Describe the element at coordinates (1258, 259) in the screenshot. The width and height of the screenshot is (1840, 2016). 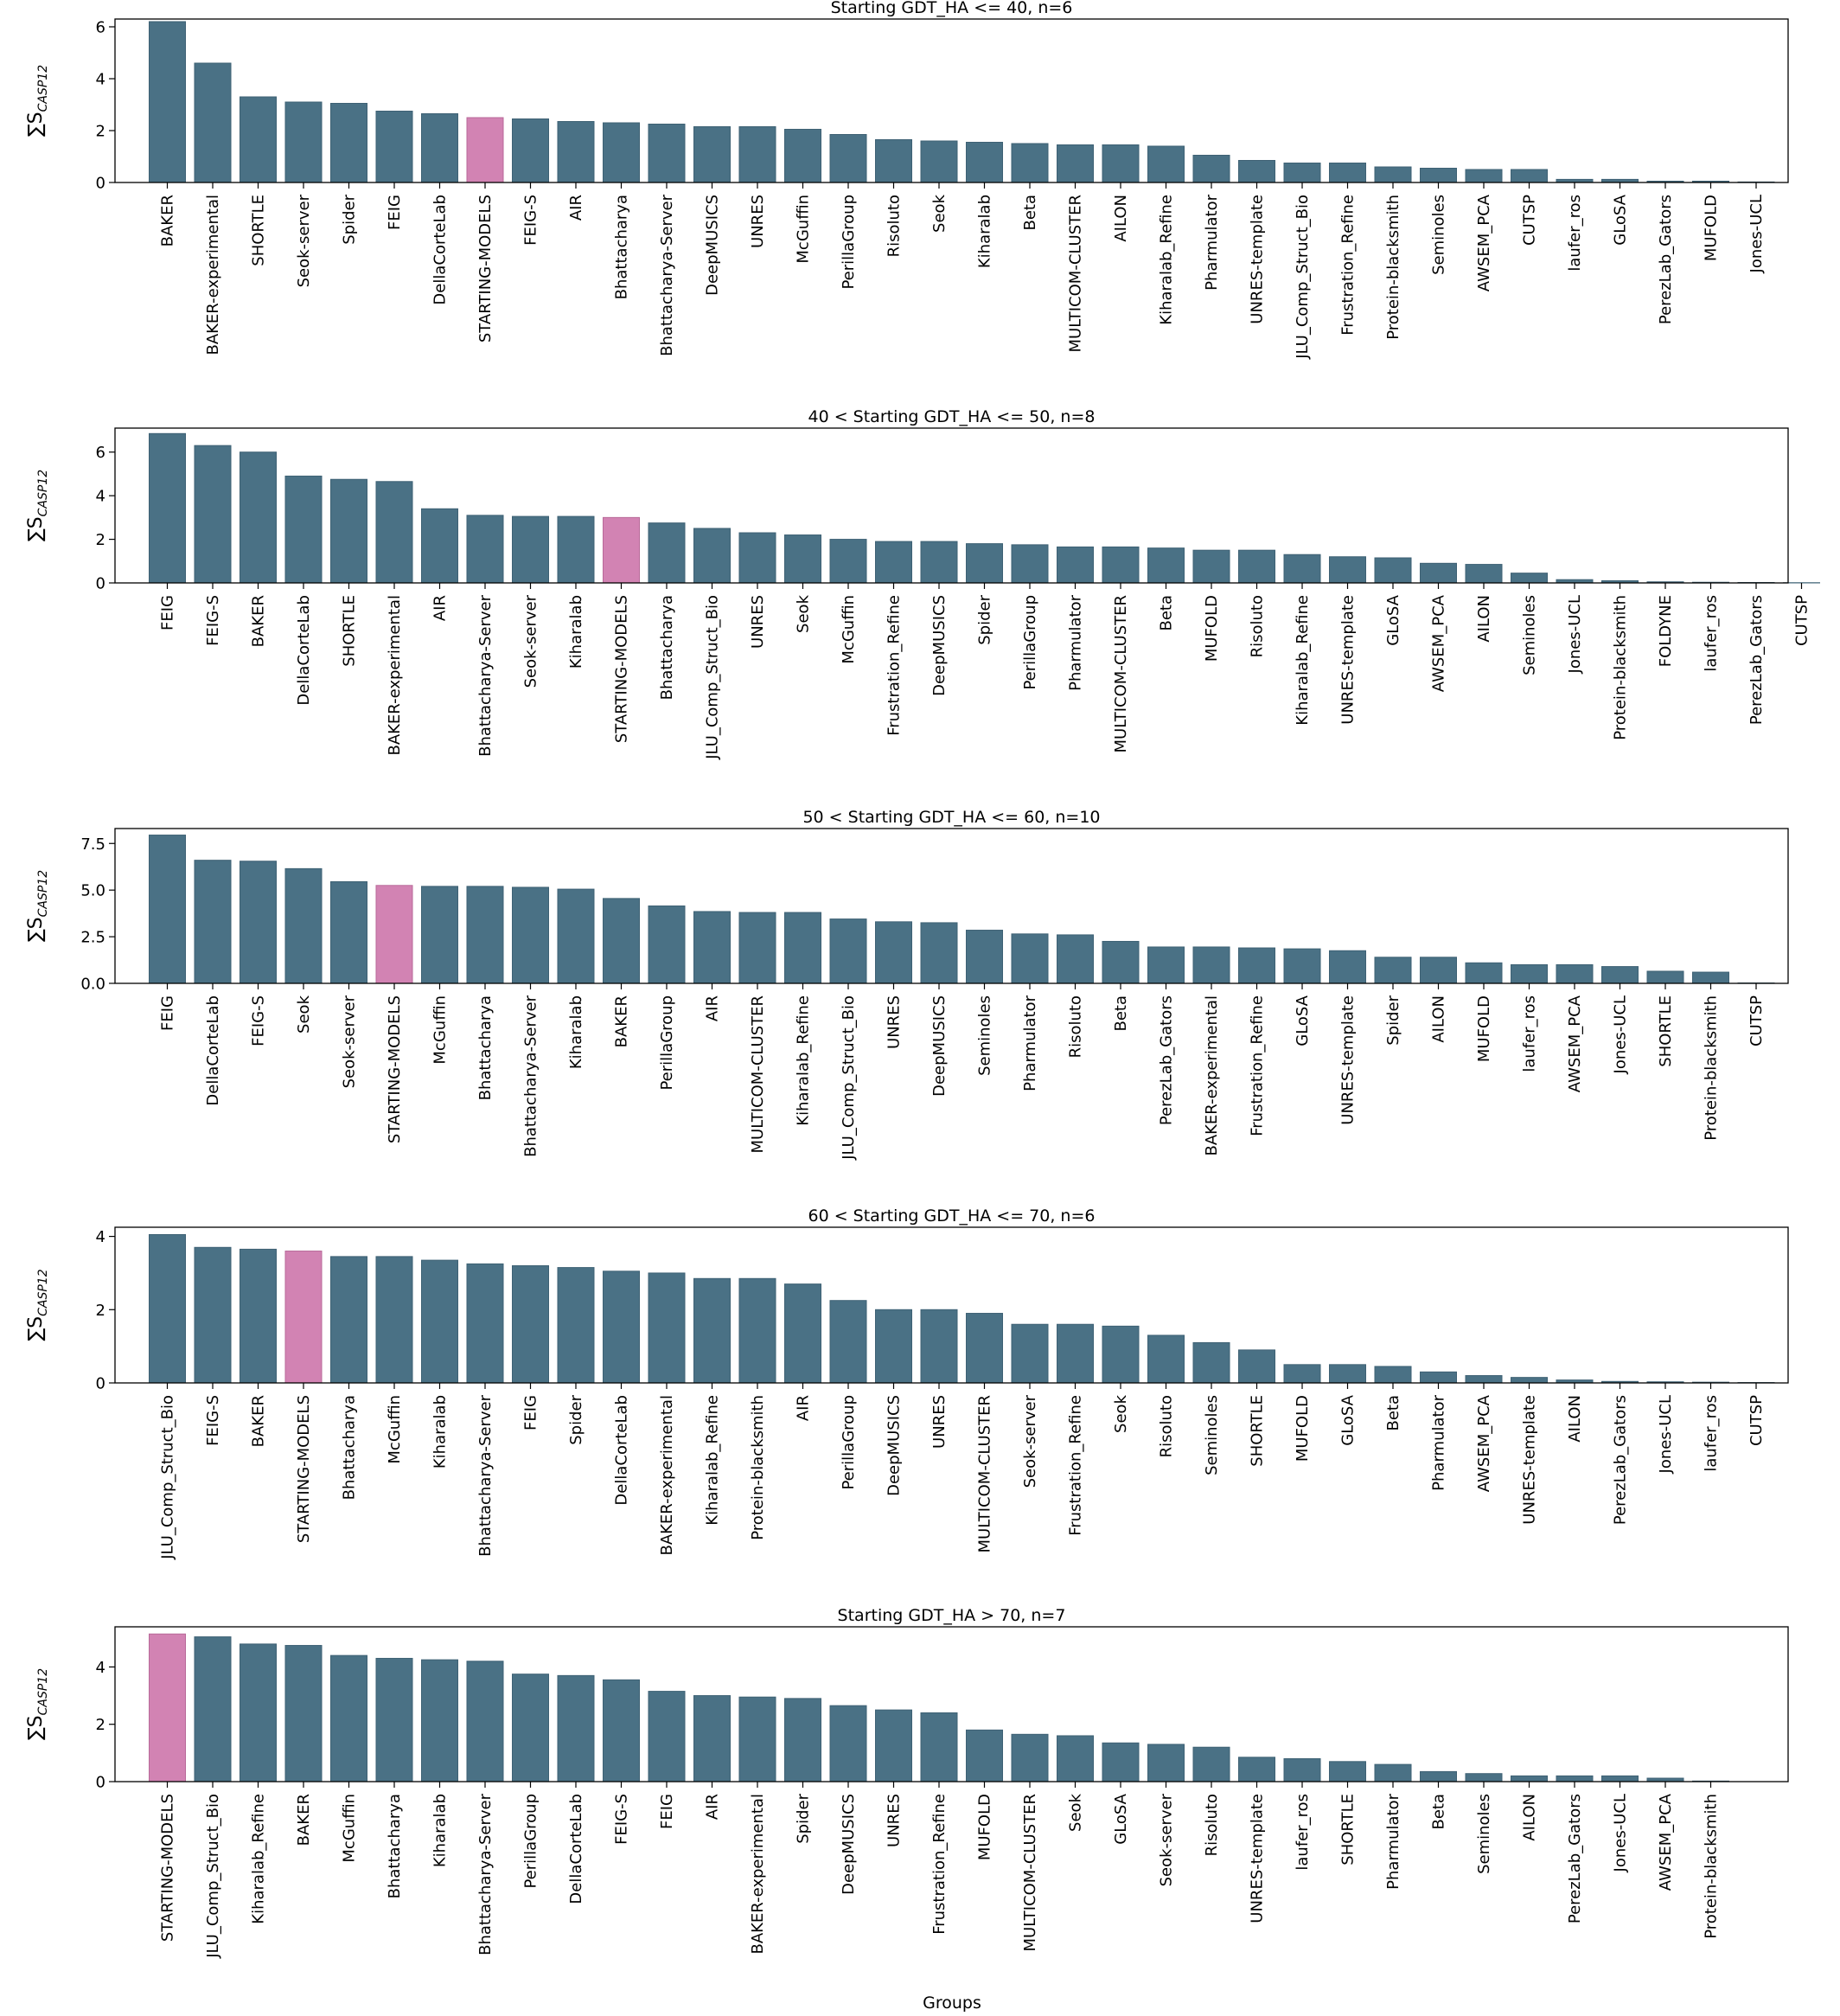
I see `x-tick-label: UNRES-template` at that location.